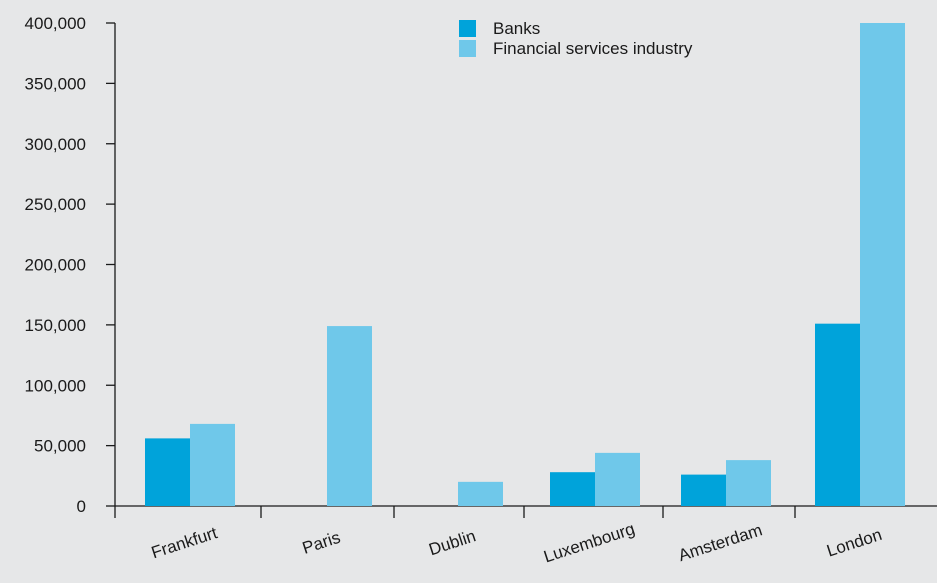 This screenshot has width=937, height=583. Describe the element at coordinates (703, 490) in the screenshot. I see `bar-banks-amsterdam` at that location.